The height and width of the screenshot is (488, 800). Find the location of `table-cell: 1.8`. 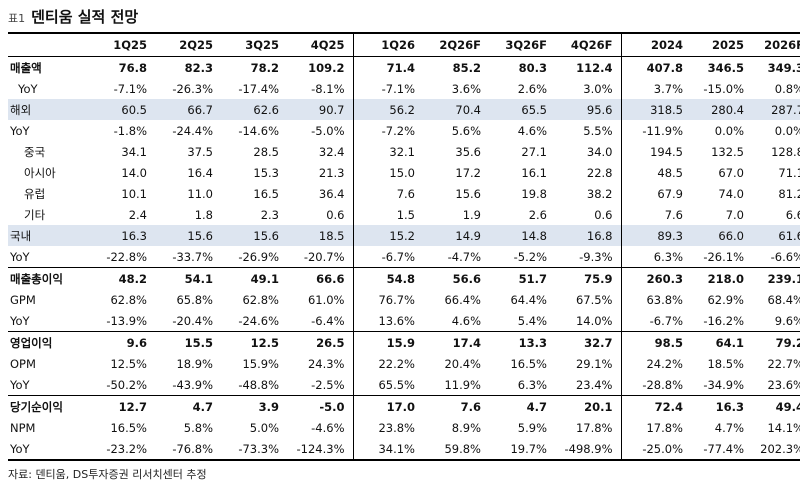

table-cell: 1.8 is located at coordinates (203, 214).